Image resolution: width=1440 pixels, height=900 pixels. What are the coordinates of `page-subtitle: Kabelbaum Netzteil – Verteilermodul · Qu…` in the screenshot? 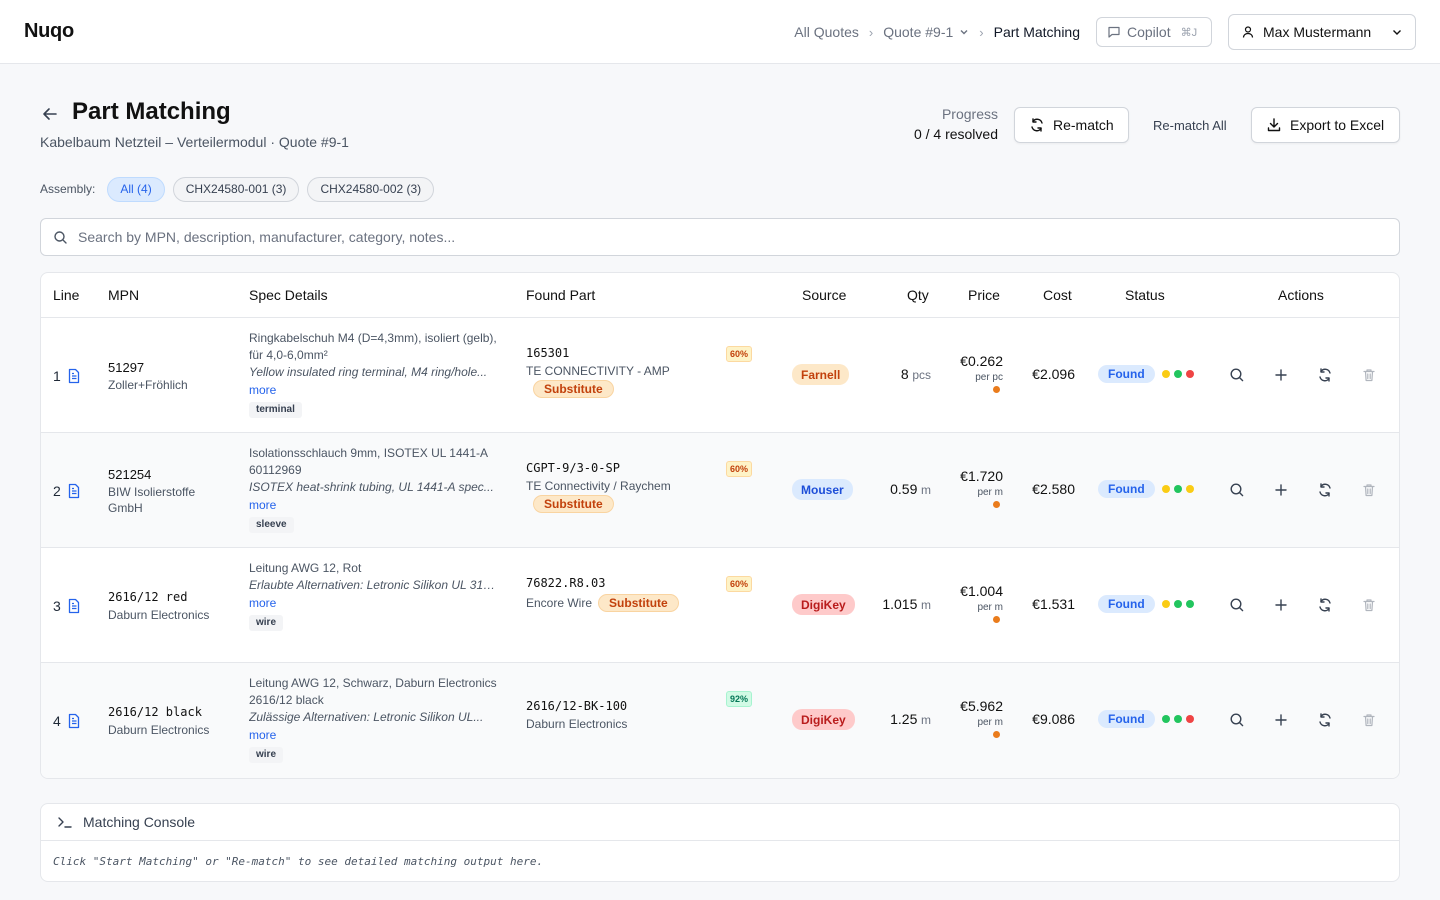 It's located at (194, 142).